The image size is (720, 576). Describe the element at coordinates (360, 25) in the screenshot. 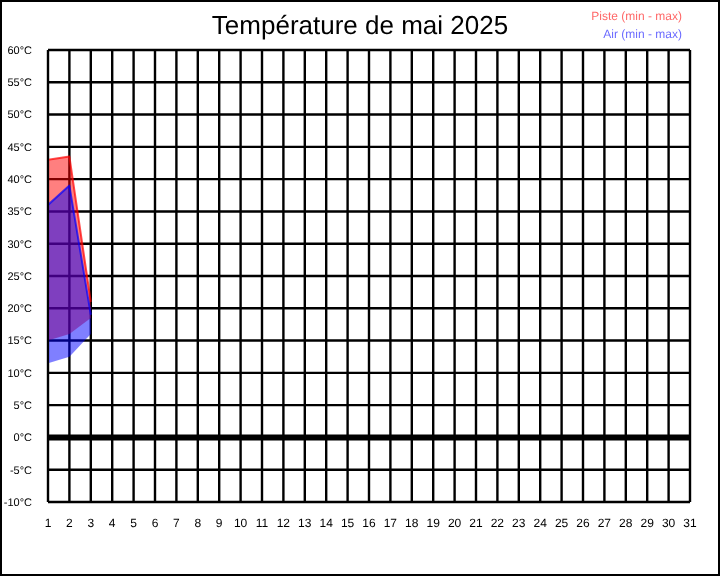

I see `chart-title: Température de mai 2025` at that location.